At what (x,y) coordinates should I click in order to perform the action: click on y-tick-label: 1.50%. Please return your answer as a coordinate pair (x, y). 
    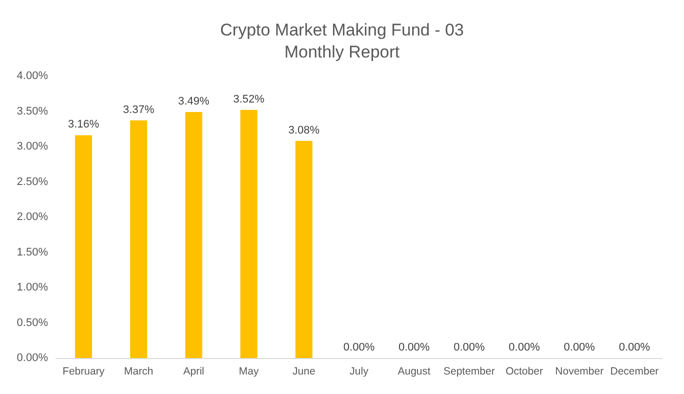
    Looking at the image, I should click on (32, 252).